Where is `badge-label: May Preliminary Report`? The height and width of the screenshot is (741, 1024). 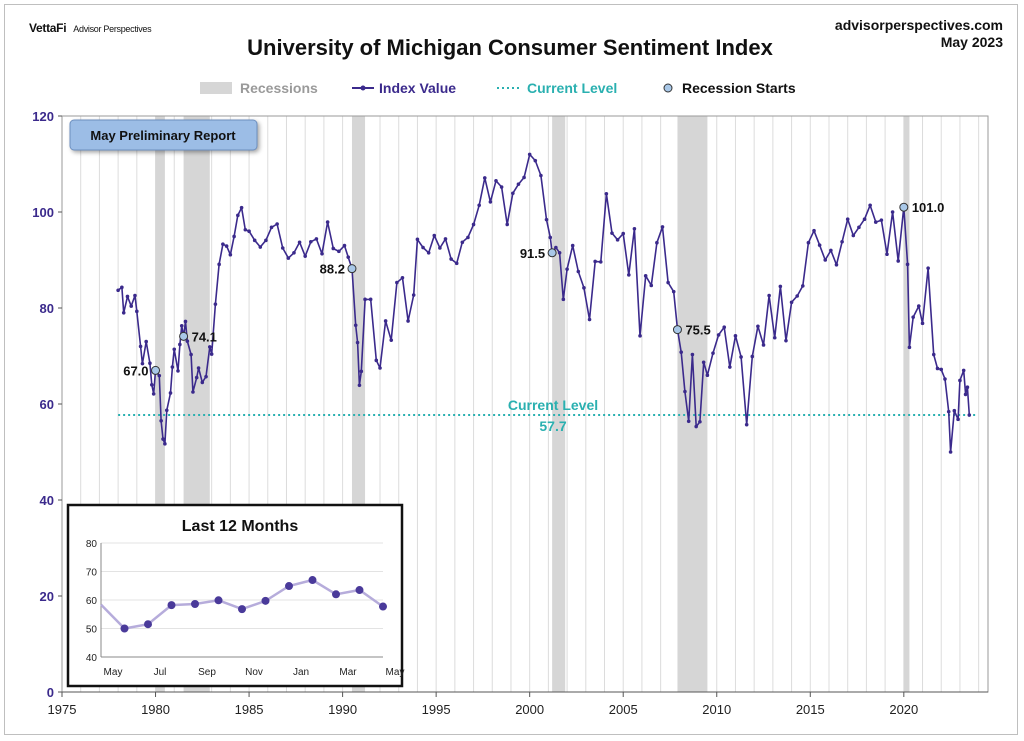
badge-label: May Preliminary Report is located at coordinates (163, 135).